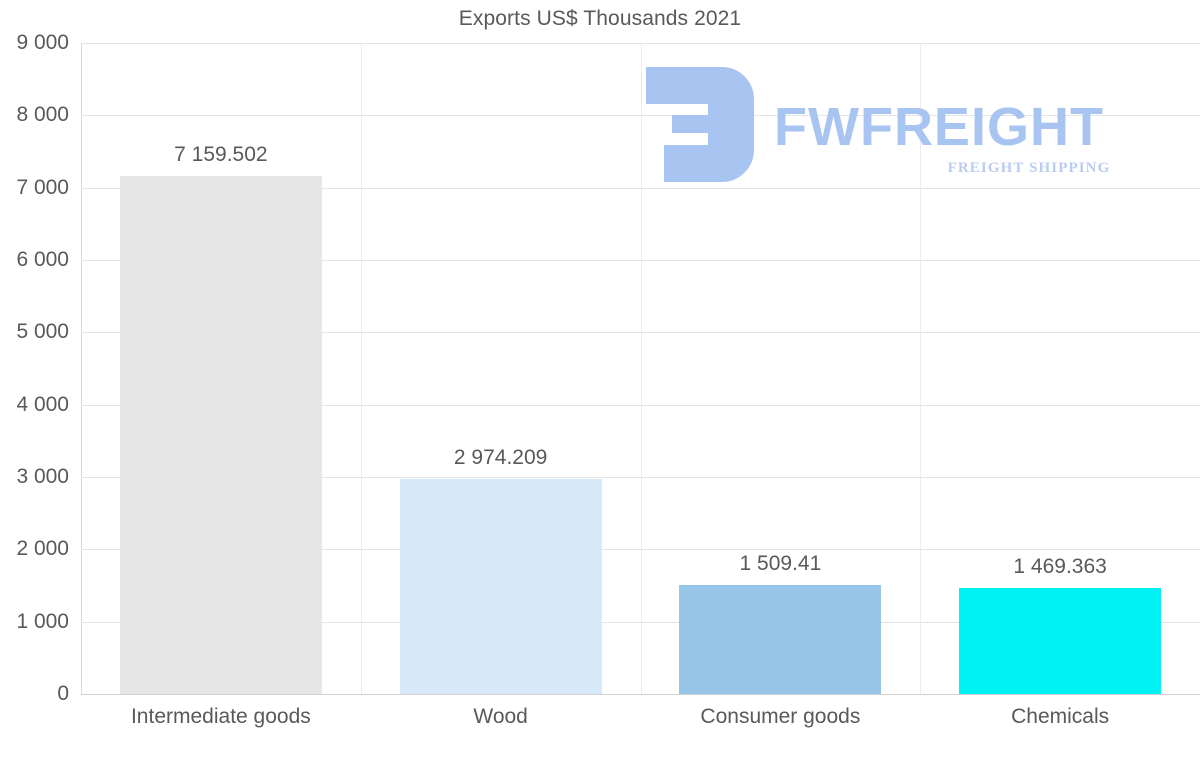 The width and height of the screenshot is (1200, 763). I want to click on y-axis-tick-label: 1 000, so click(42, 621).